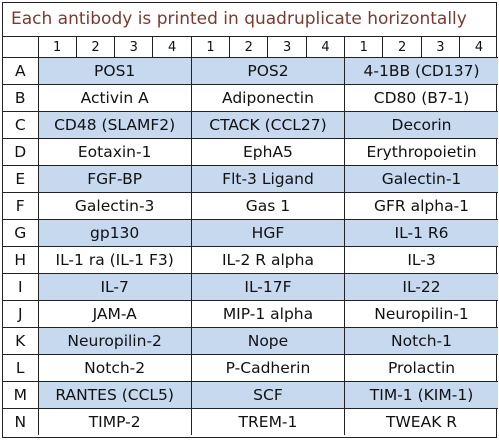 The height and width of the screenshot is (440, 499). Describe the element at coordinates (21, 98) in the screenshot. I see `row-letter: B` at that location.